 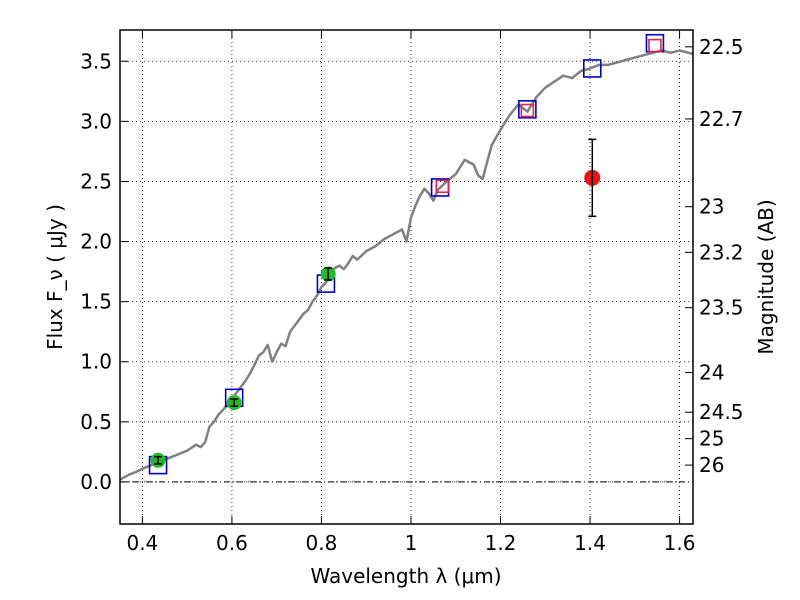 I want to click on y-tick-label: 1.0, so click(x=96, y=362).